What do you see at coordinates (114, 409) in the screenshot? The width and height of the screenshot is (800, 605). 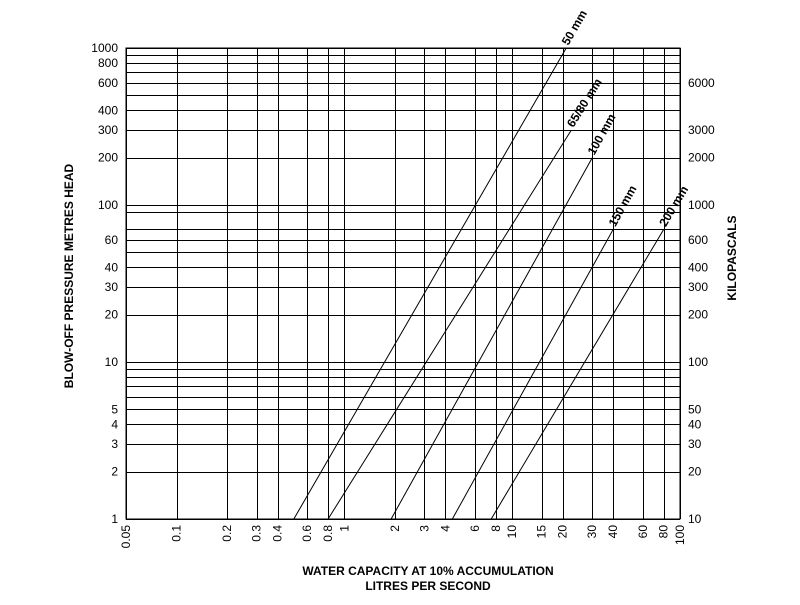 I see `y-tick-label-left: 5` at bounding box center [114, 409].